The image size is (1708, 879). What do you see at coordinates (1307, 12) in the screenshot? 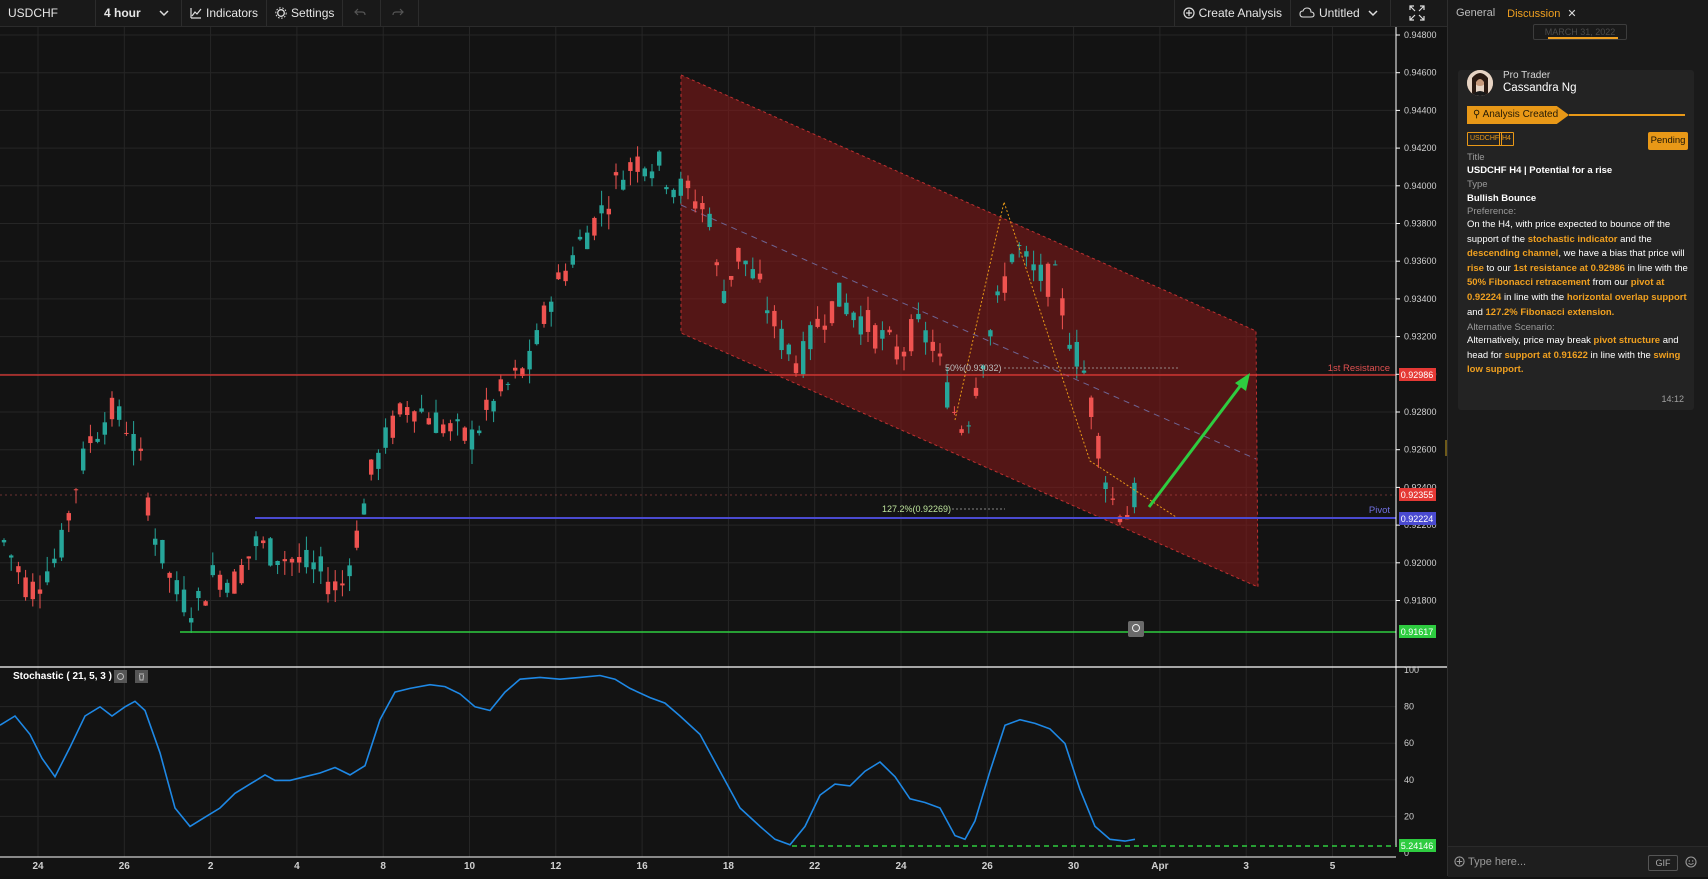
I see `cloud-icon` at bounding box center [1307, 12].